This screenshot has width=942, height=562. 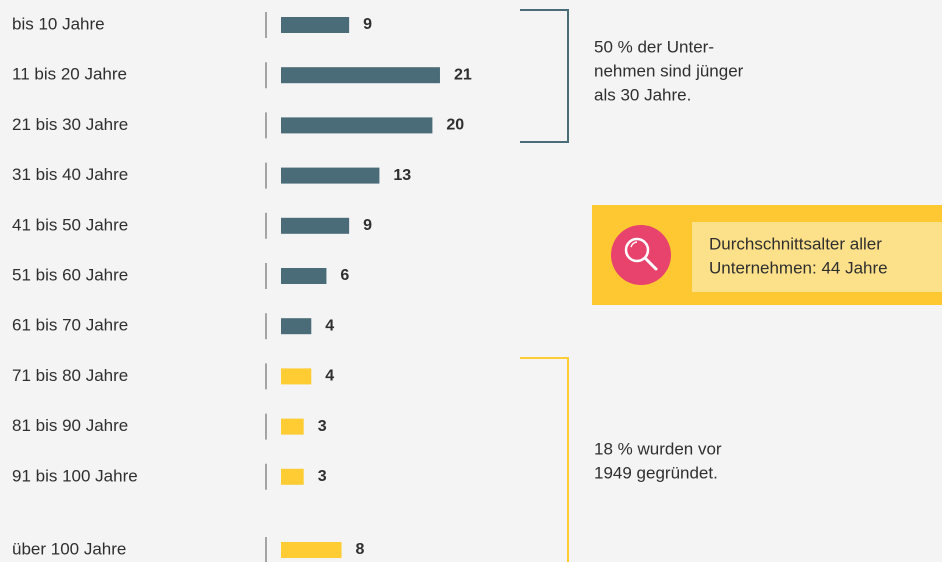 What do you see at coordinates (70, 375) in the screenshot?
I see `category-label: 71 bis 80 Jahre` at bounding box center [70, 375].